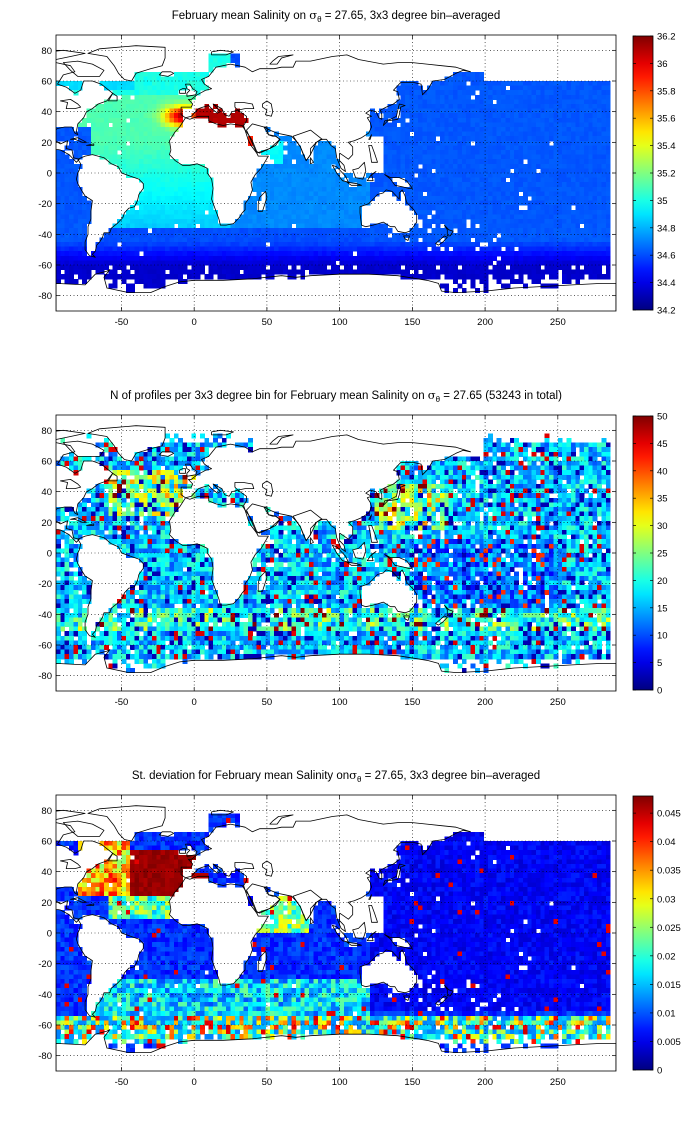  I want to click on coastline-borneo, so click(359, 170).